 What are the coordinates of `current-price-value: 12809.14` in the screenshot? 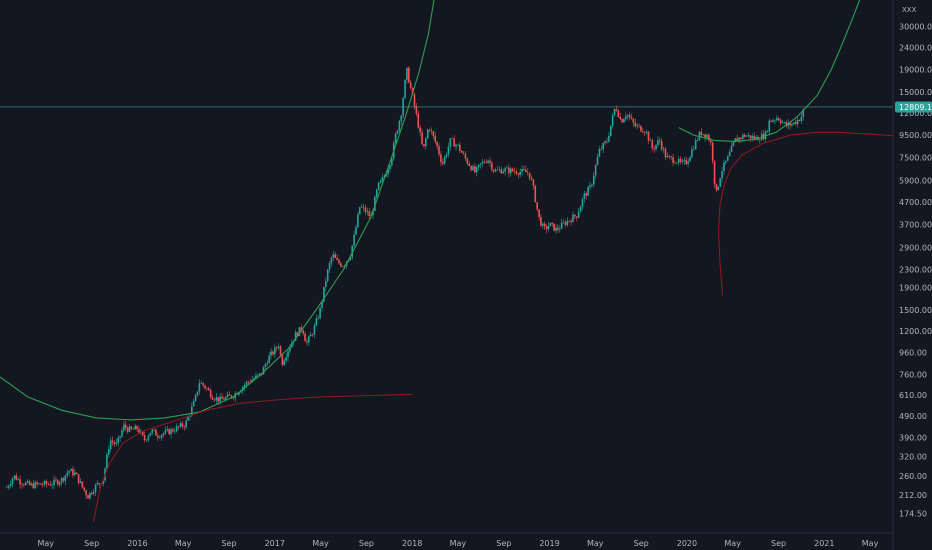 It's located at (915, 107).